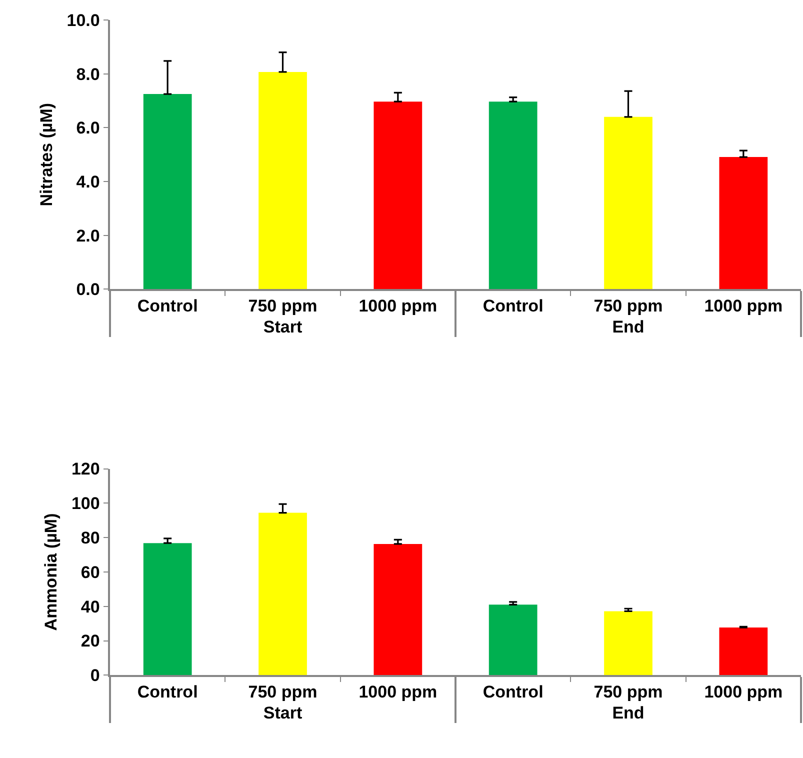 The image size is (803, 758). I want to click on y-tick-label: 4.0, so click(88, 182).